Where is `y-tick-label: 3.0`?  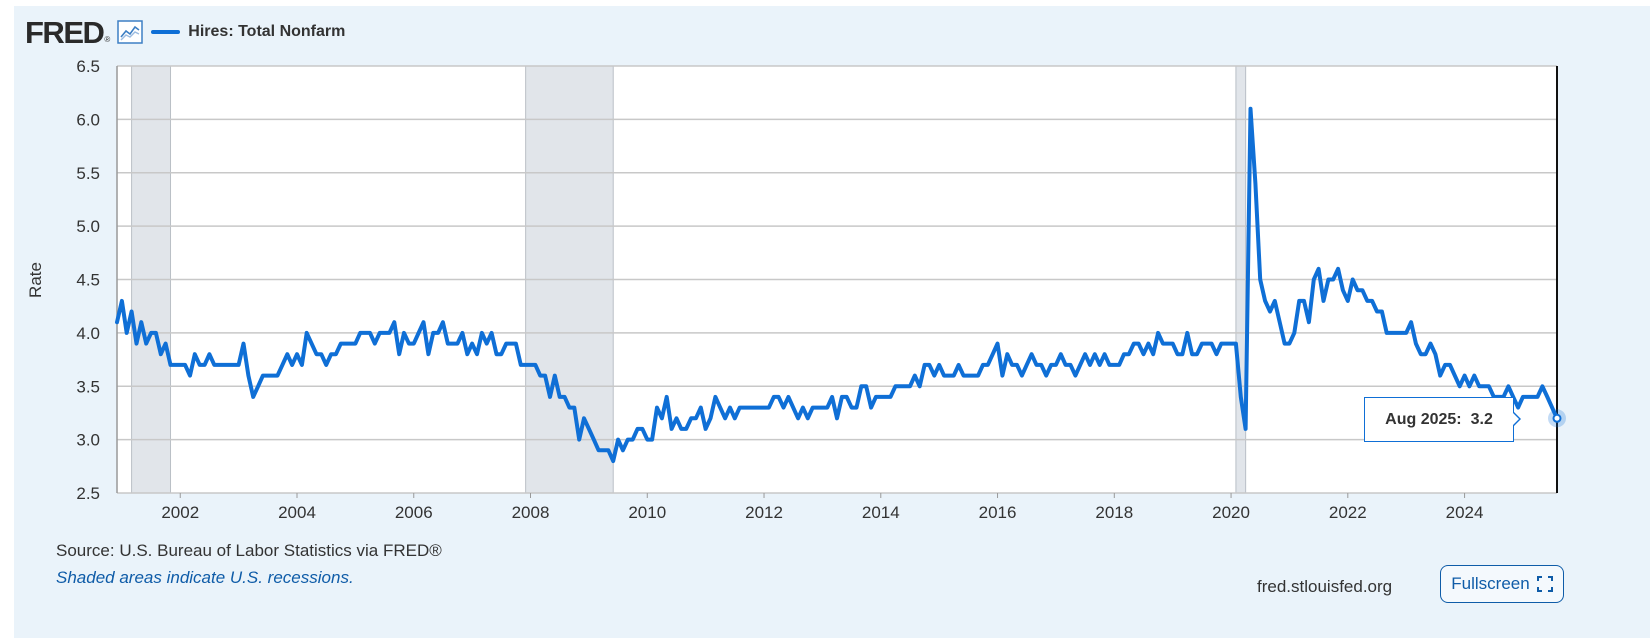
y-tick-label: 3.0 is located at coordinates (88, 440).